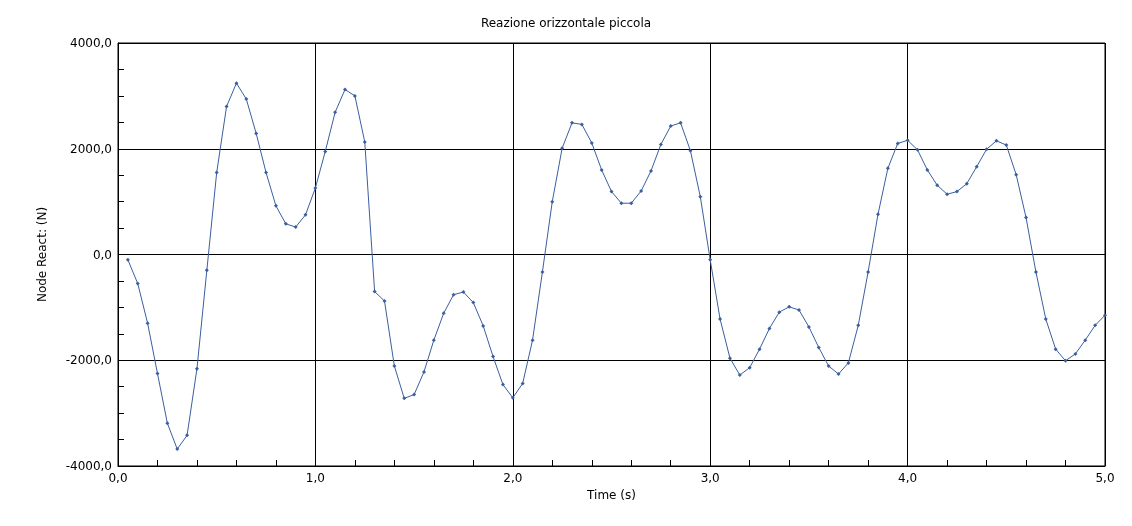 The width and height of the screenshot is (1132, 526). Describe the element at coordinates (315, 478) in the screenshot. I see `x-tick-label: 1,0` at that location.